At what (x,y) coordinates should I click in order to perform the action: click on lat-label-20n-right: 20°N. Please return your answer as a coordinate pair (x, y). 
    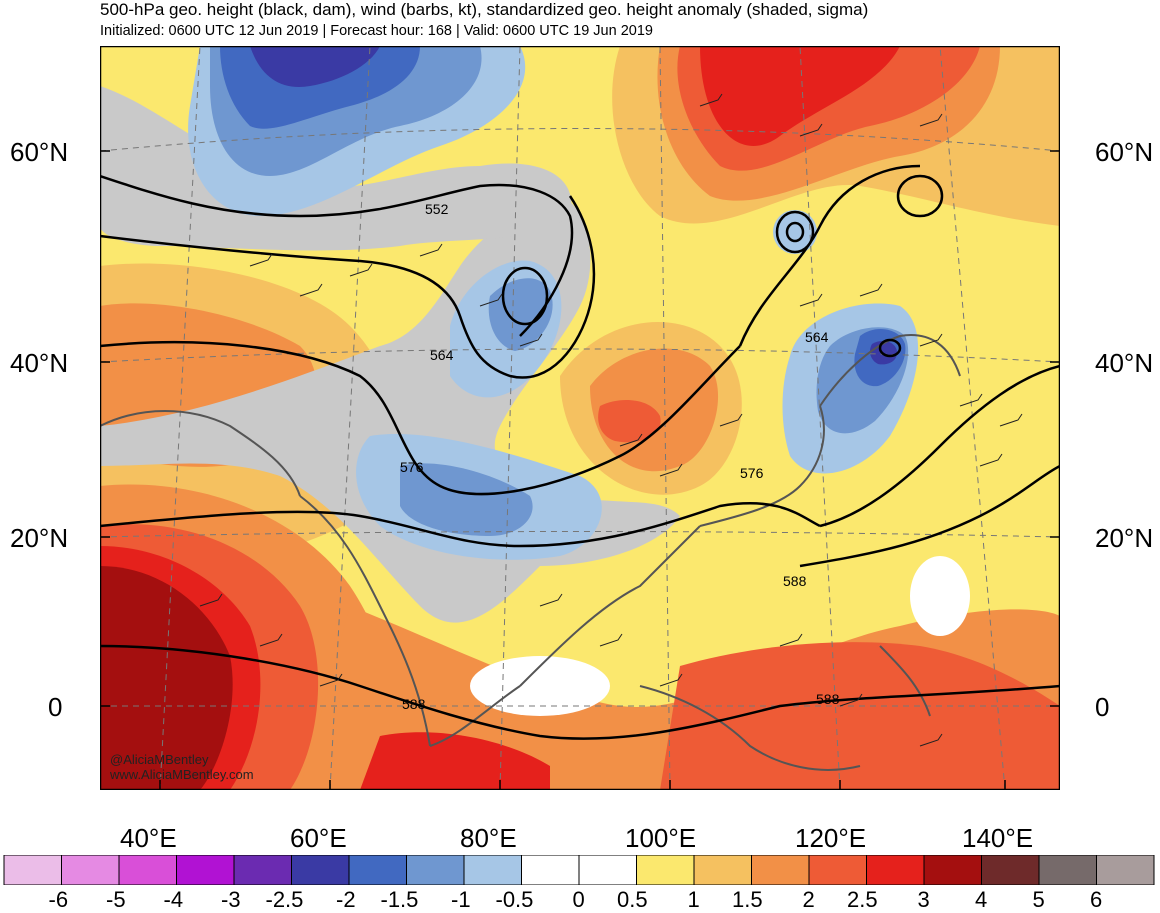
    Looking at the image, I should click on (1124, 538).